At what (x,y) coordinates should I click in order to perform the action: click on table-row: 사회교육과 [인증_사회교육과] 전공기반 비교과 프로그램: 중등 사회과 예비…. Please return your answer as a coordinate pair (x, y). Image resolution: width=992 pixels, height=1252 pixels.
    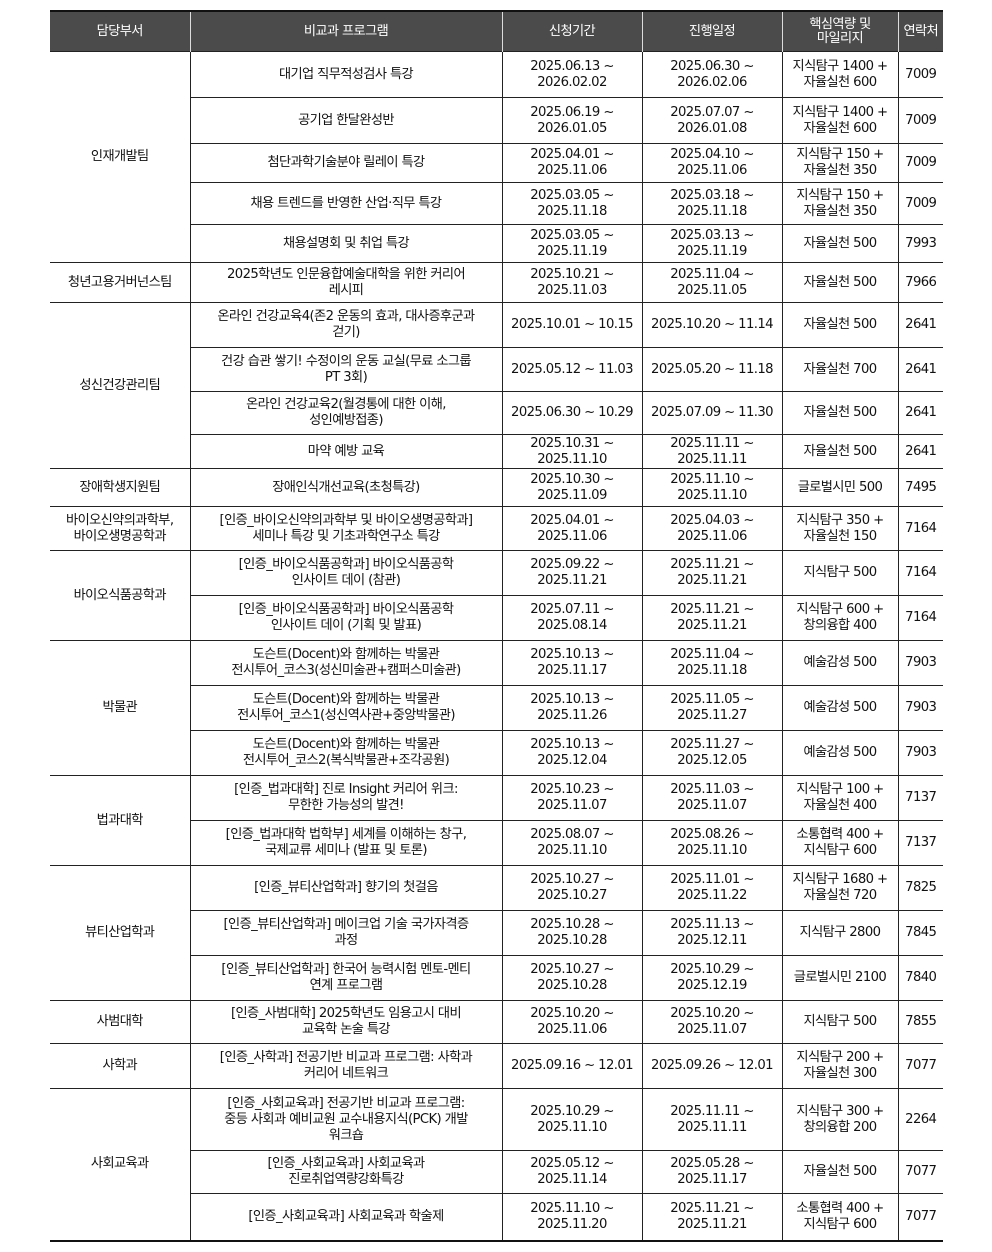
    Looking at the image, I should click on (496, 1164).